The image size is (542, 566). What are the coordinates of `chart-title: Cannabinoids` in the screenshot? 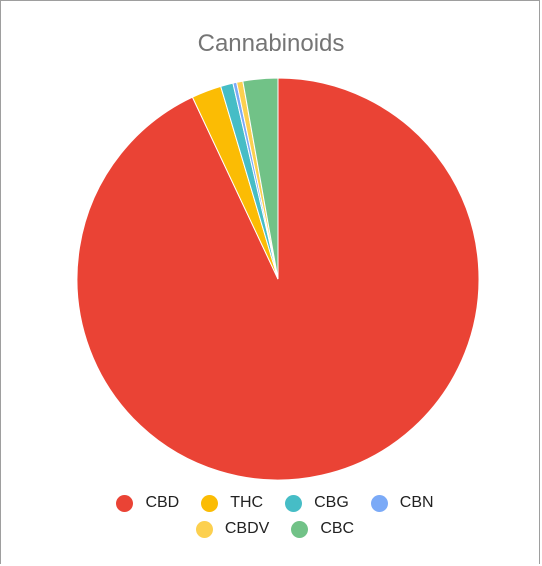 It's located at (271, 43).